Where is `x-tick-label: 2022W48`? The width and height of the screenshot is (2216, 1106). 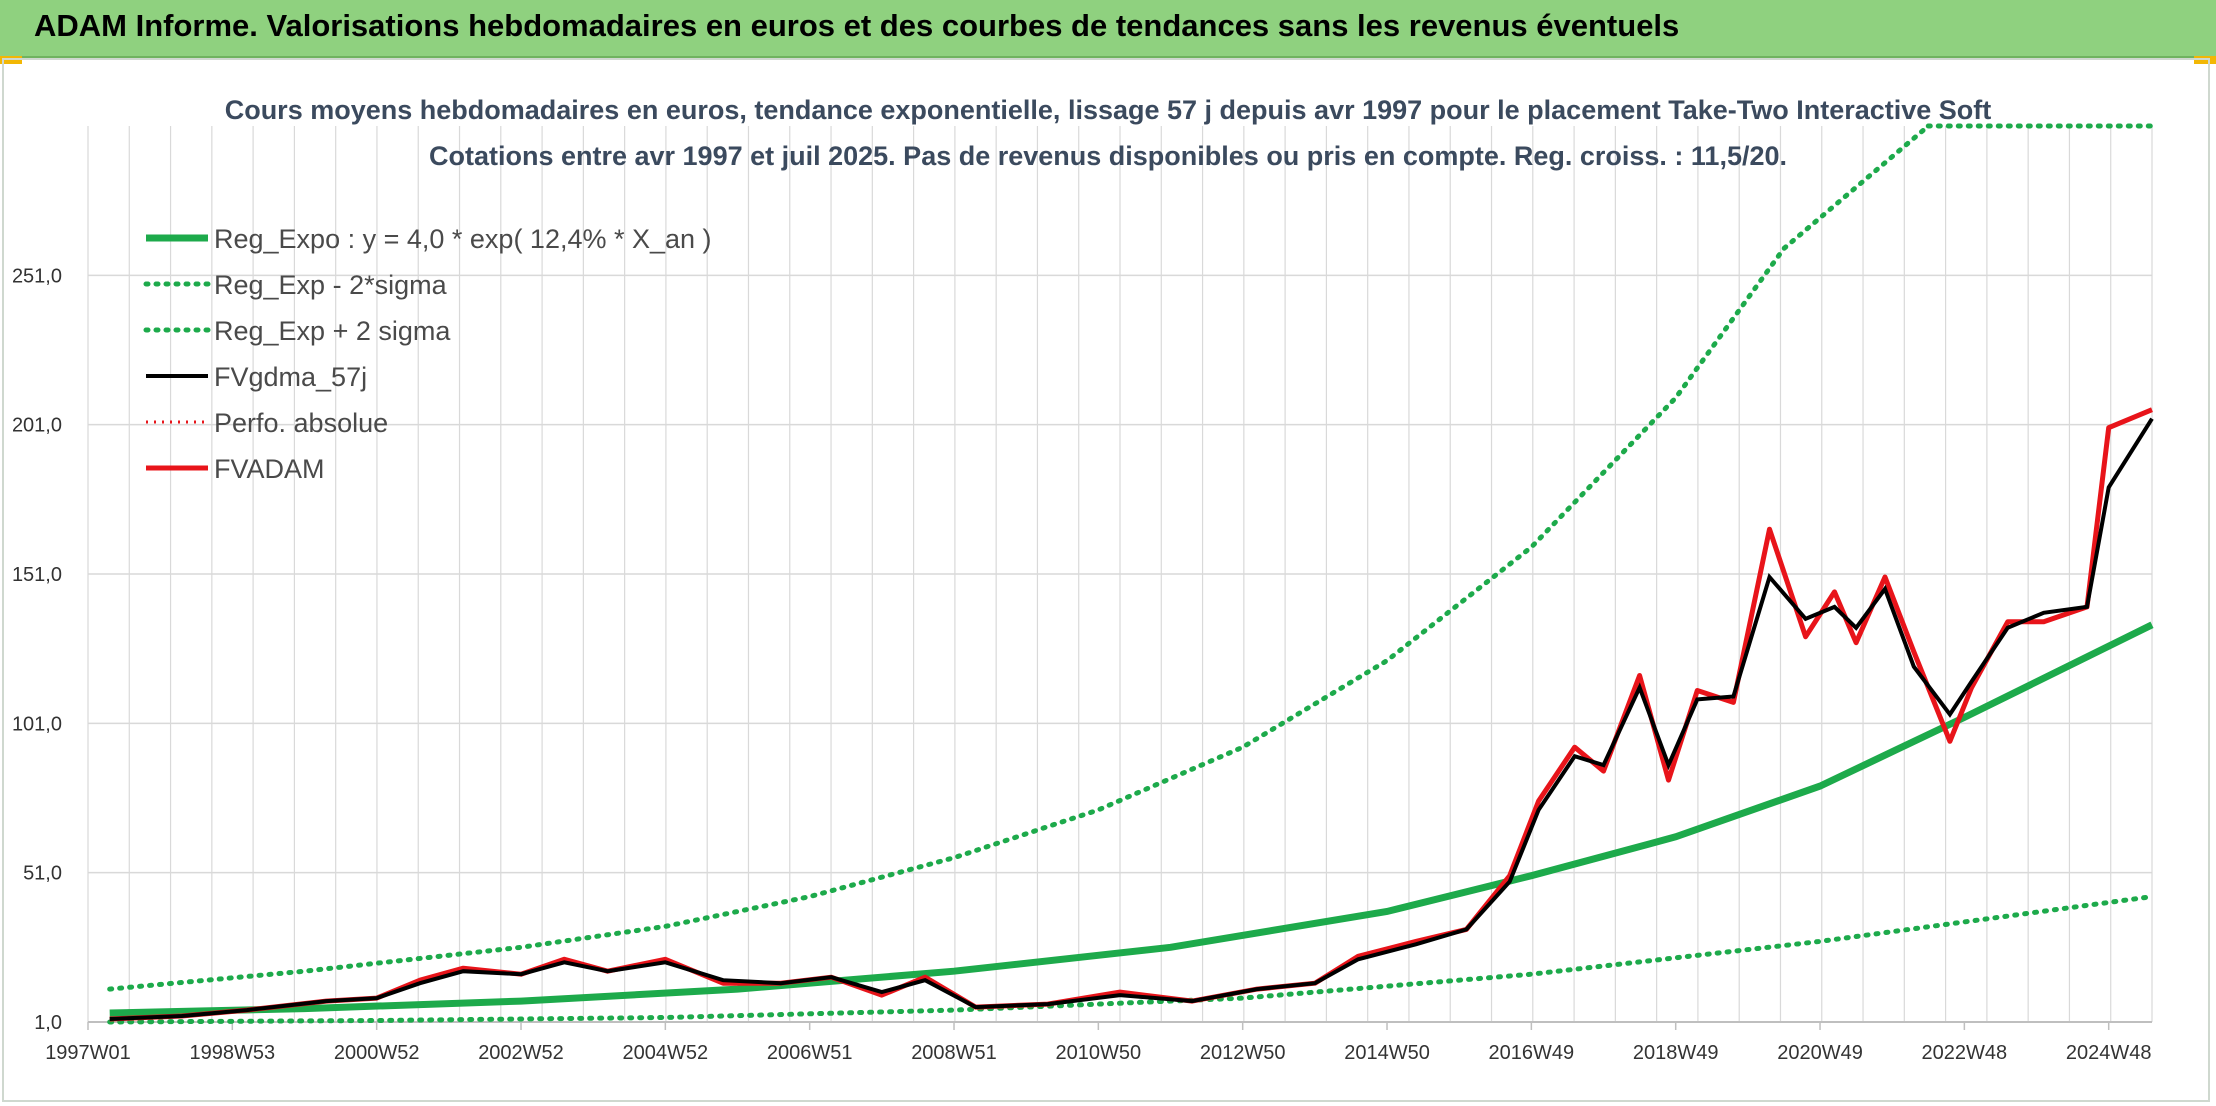 x-tick-label: 2022W48 is located at coordinates (1965, 1053).